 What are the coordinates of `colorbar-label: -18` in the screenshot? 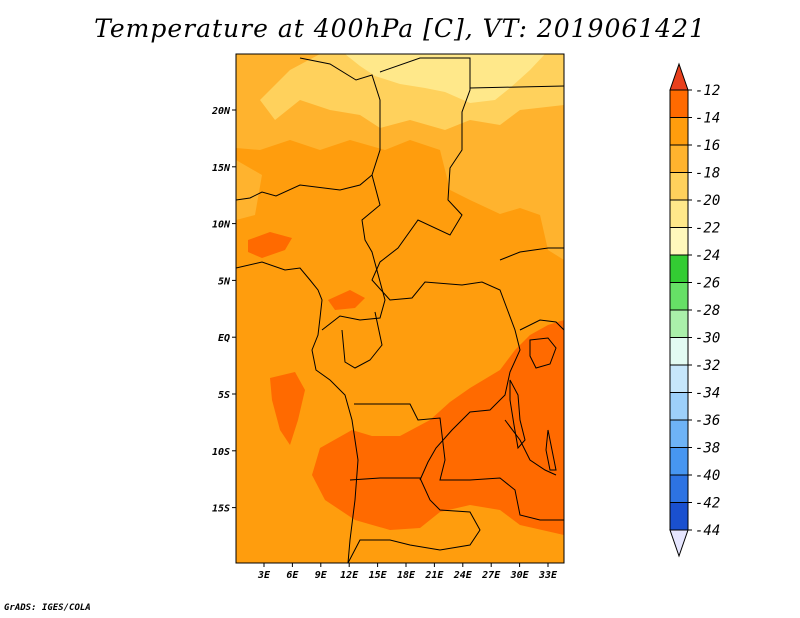 It's located at (707, 174).